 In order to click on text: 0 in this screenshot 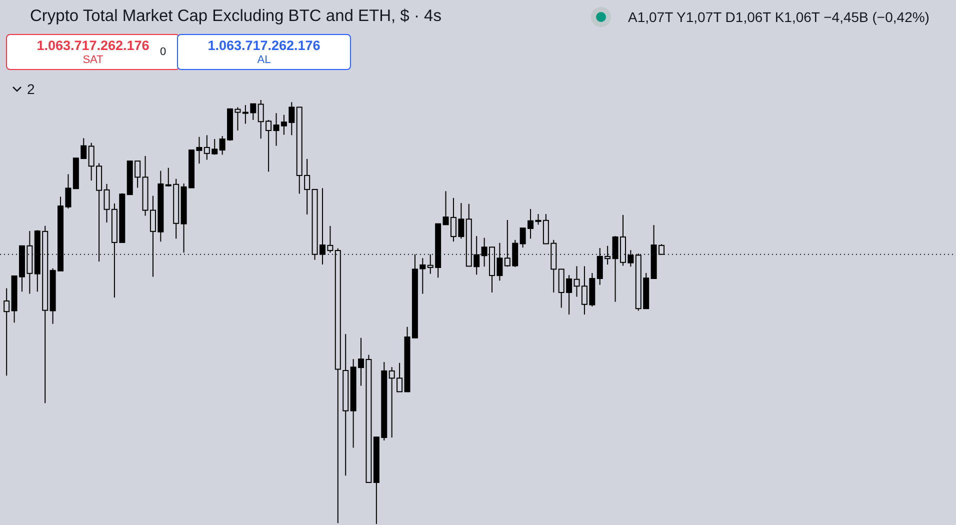, I will do `click(163, 52)`.